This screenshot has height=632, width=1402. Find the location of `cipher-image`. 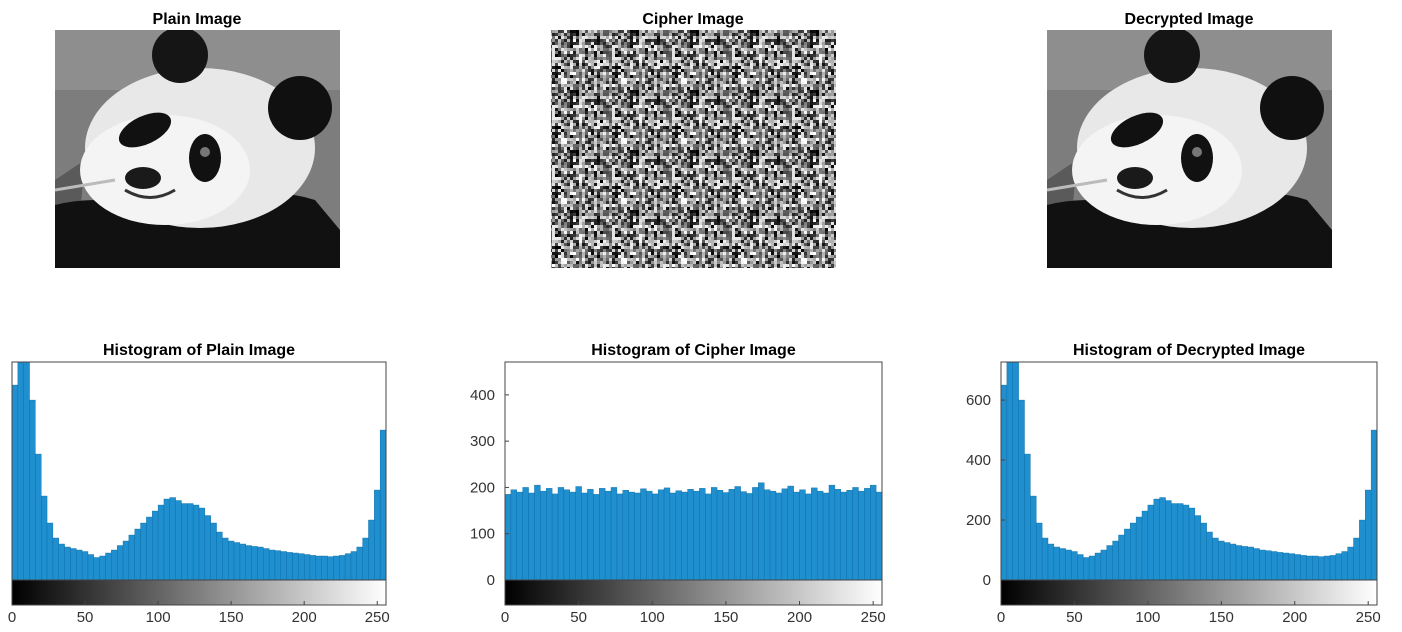

cipher-image is located at coordinates (693, 149).